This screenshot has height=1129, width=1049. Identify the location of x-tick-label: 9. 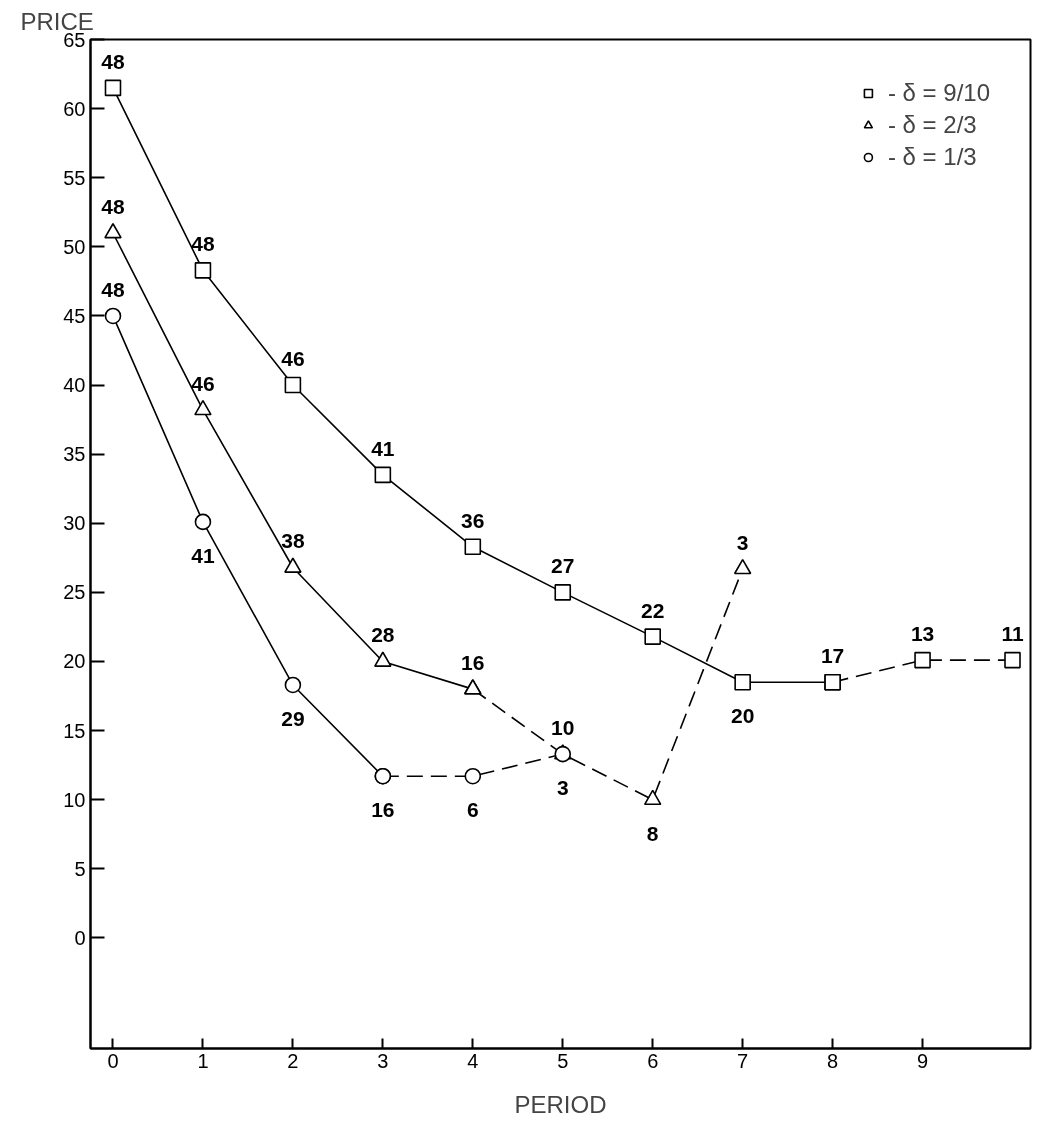
(923, 1060).